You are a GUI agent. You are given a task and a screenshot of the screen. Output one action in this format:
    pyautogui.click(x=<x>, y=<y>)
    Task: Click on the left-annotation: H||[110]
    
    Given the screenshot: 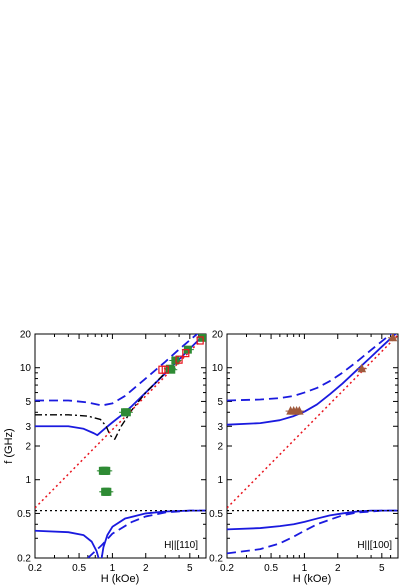 What is the action you would take?
    pyautogui.click(x=181, y=545)
    